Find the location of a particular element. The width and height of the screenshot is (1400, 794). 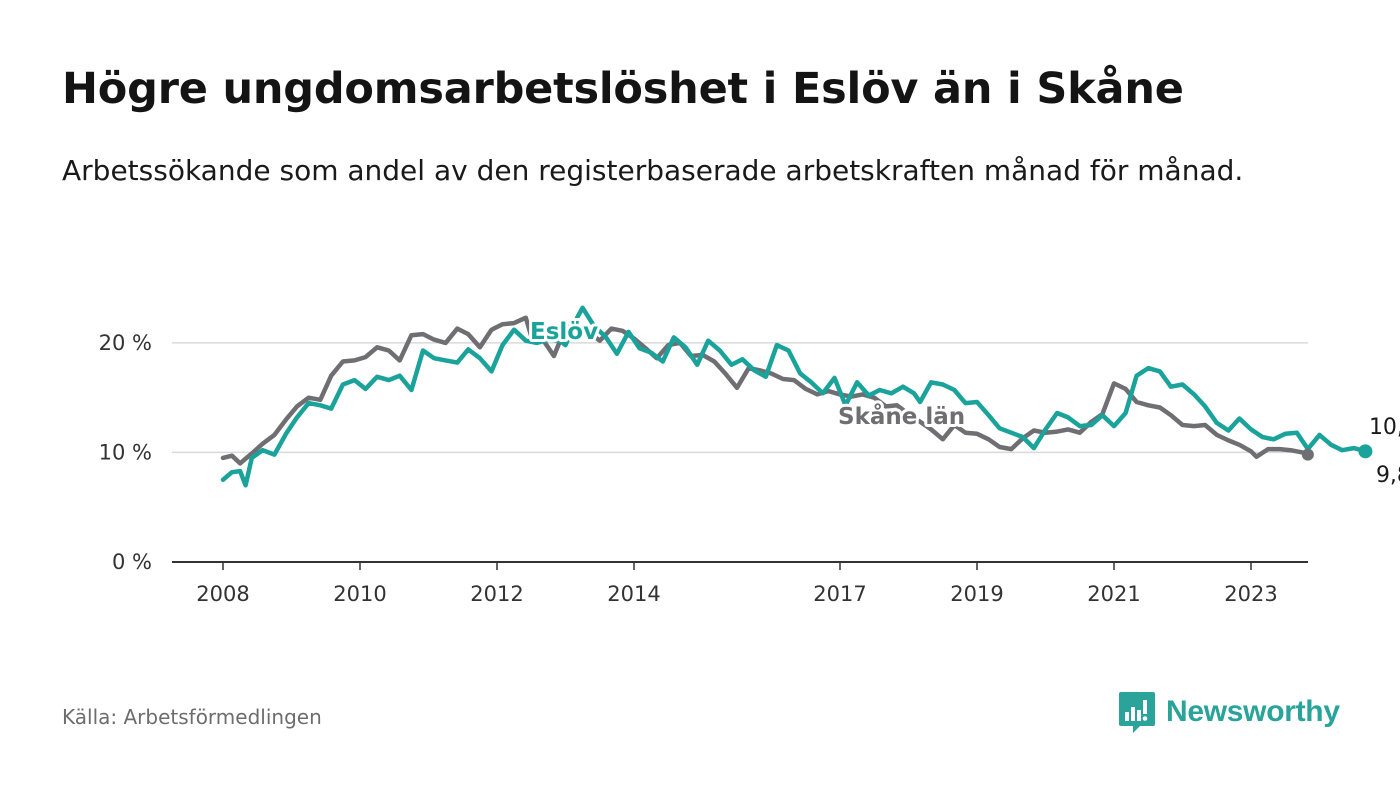

skane-end-value: 9,8 % is located at coordinates (1388, 475).